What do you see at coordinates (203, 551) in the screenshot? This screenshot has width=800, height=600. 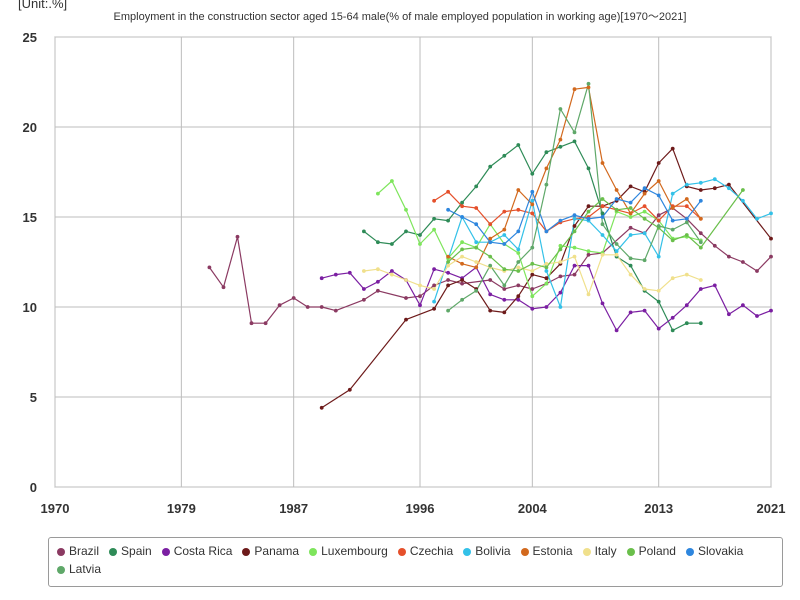 I see `legend-label: Costa Rica` at bounding box center [203, 551].